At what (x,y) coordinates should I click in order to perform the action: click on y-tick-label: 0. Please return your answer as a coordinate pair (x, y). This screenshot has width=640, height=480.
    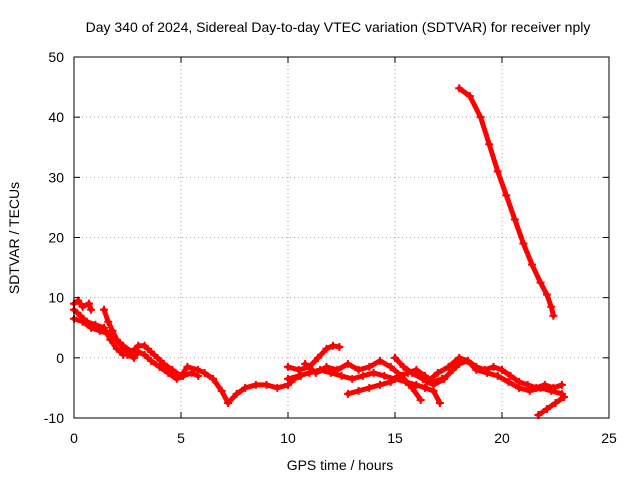
    Looking at the image, I should click on (60, 358).